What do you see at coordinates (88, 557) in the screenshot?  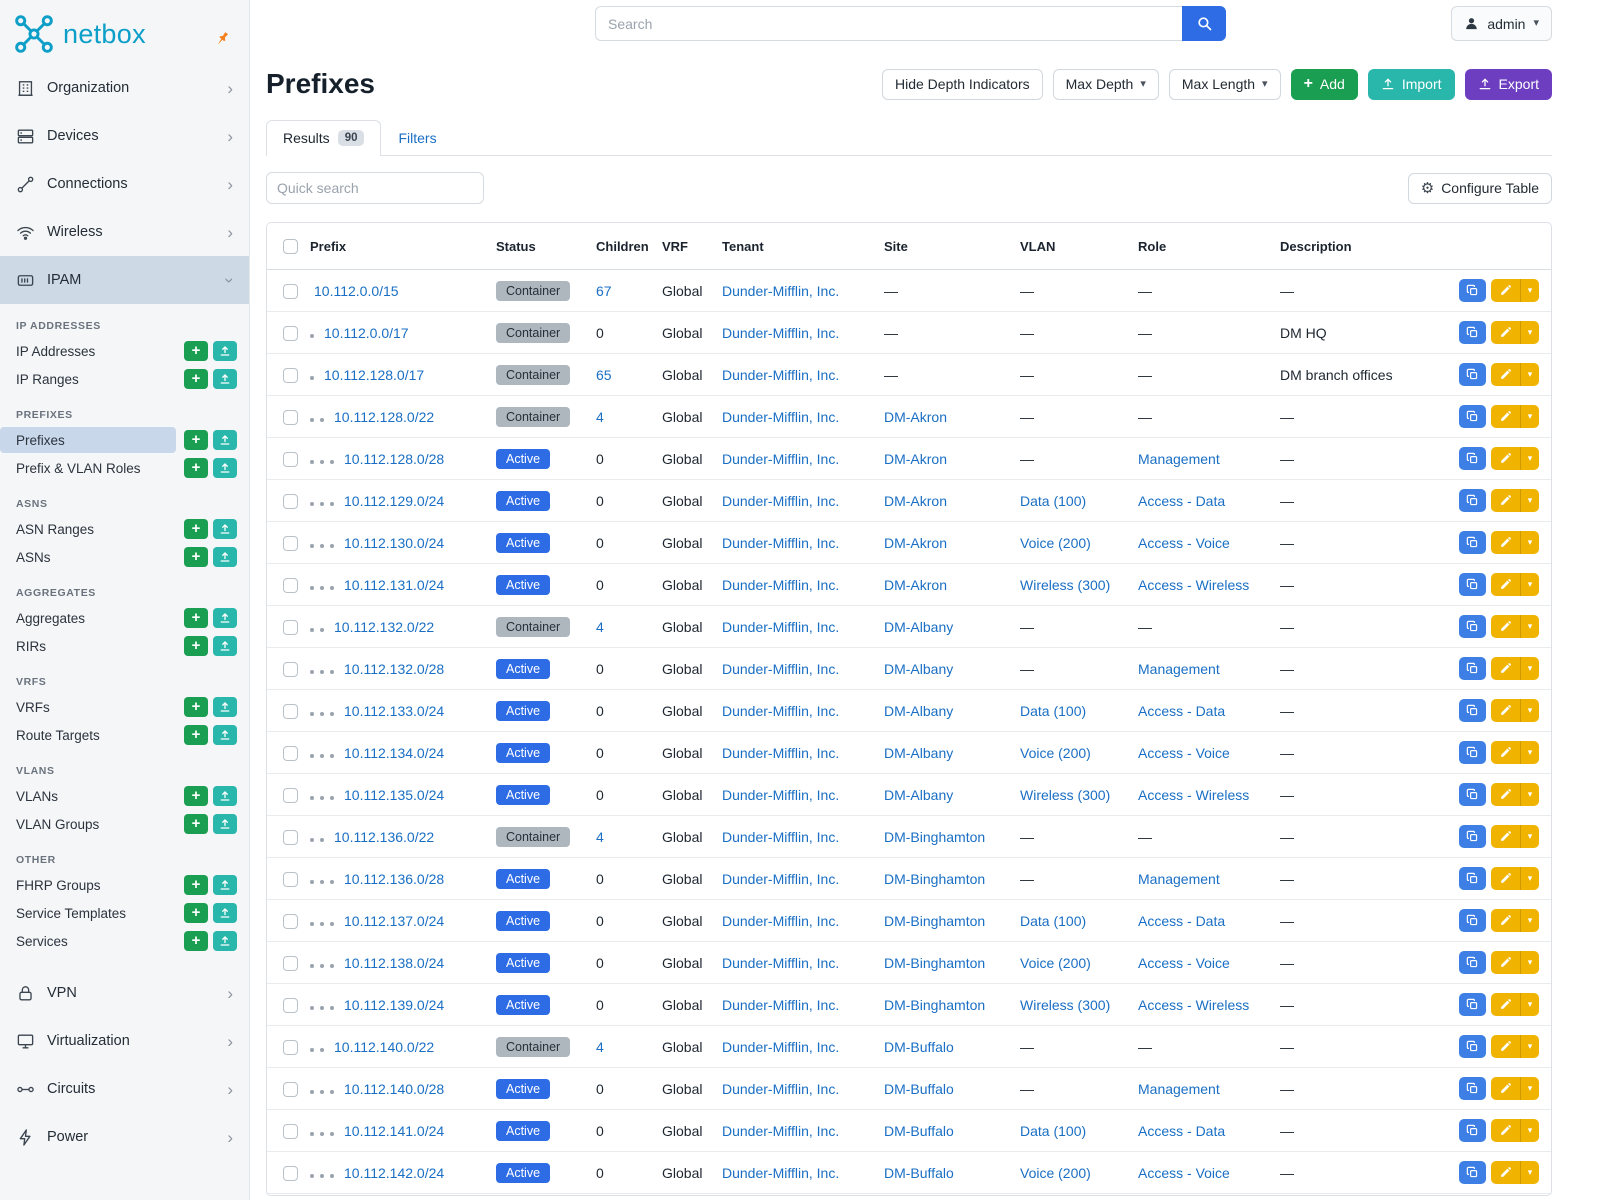 I see `sidebar-link: ASNs` at bounding box center [88, 557].